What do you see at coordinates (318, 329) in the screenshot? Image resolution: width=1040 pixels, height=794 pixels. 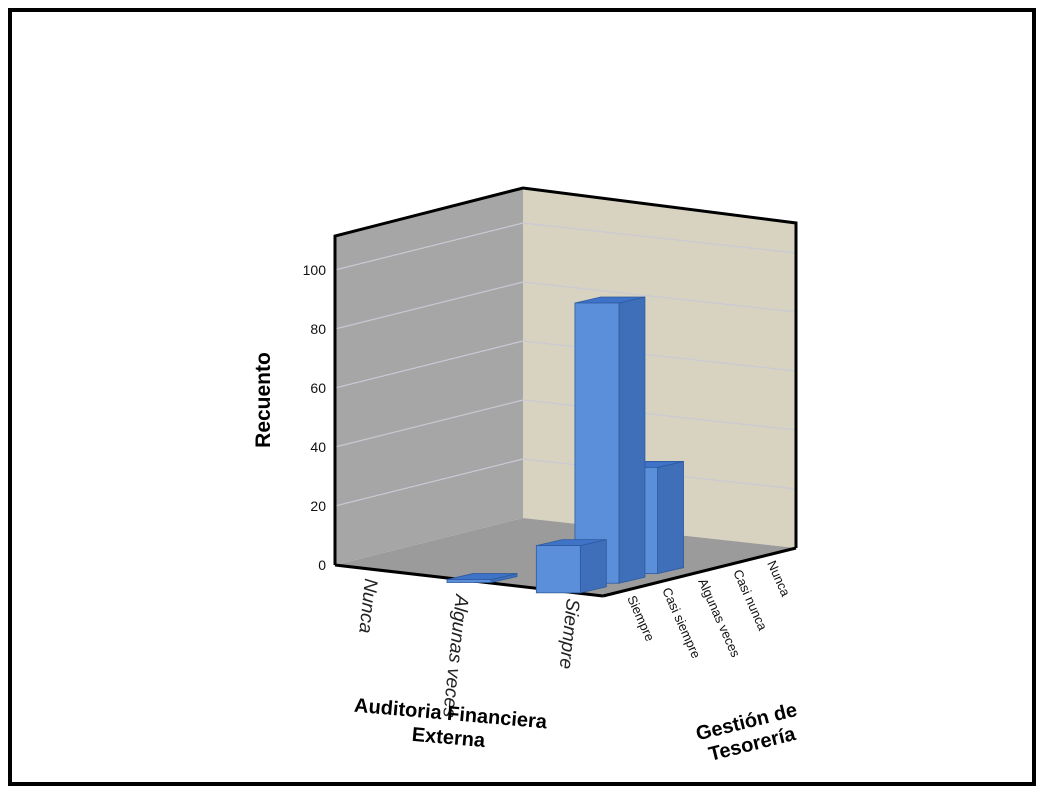 I see `y-tick-label: 80` at bounding box center [318, 329].